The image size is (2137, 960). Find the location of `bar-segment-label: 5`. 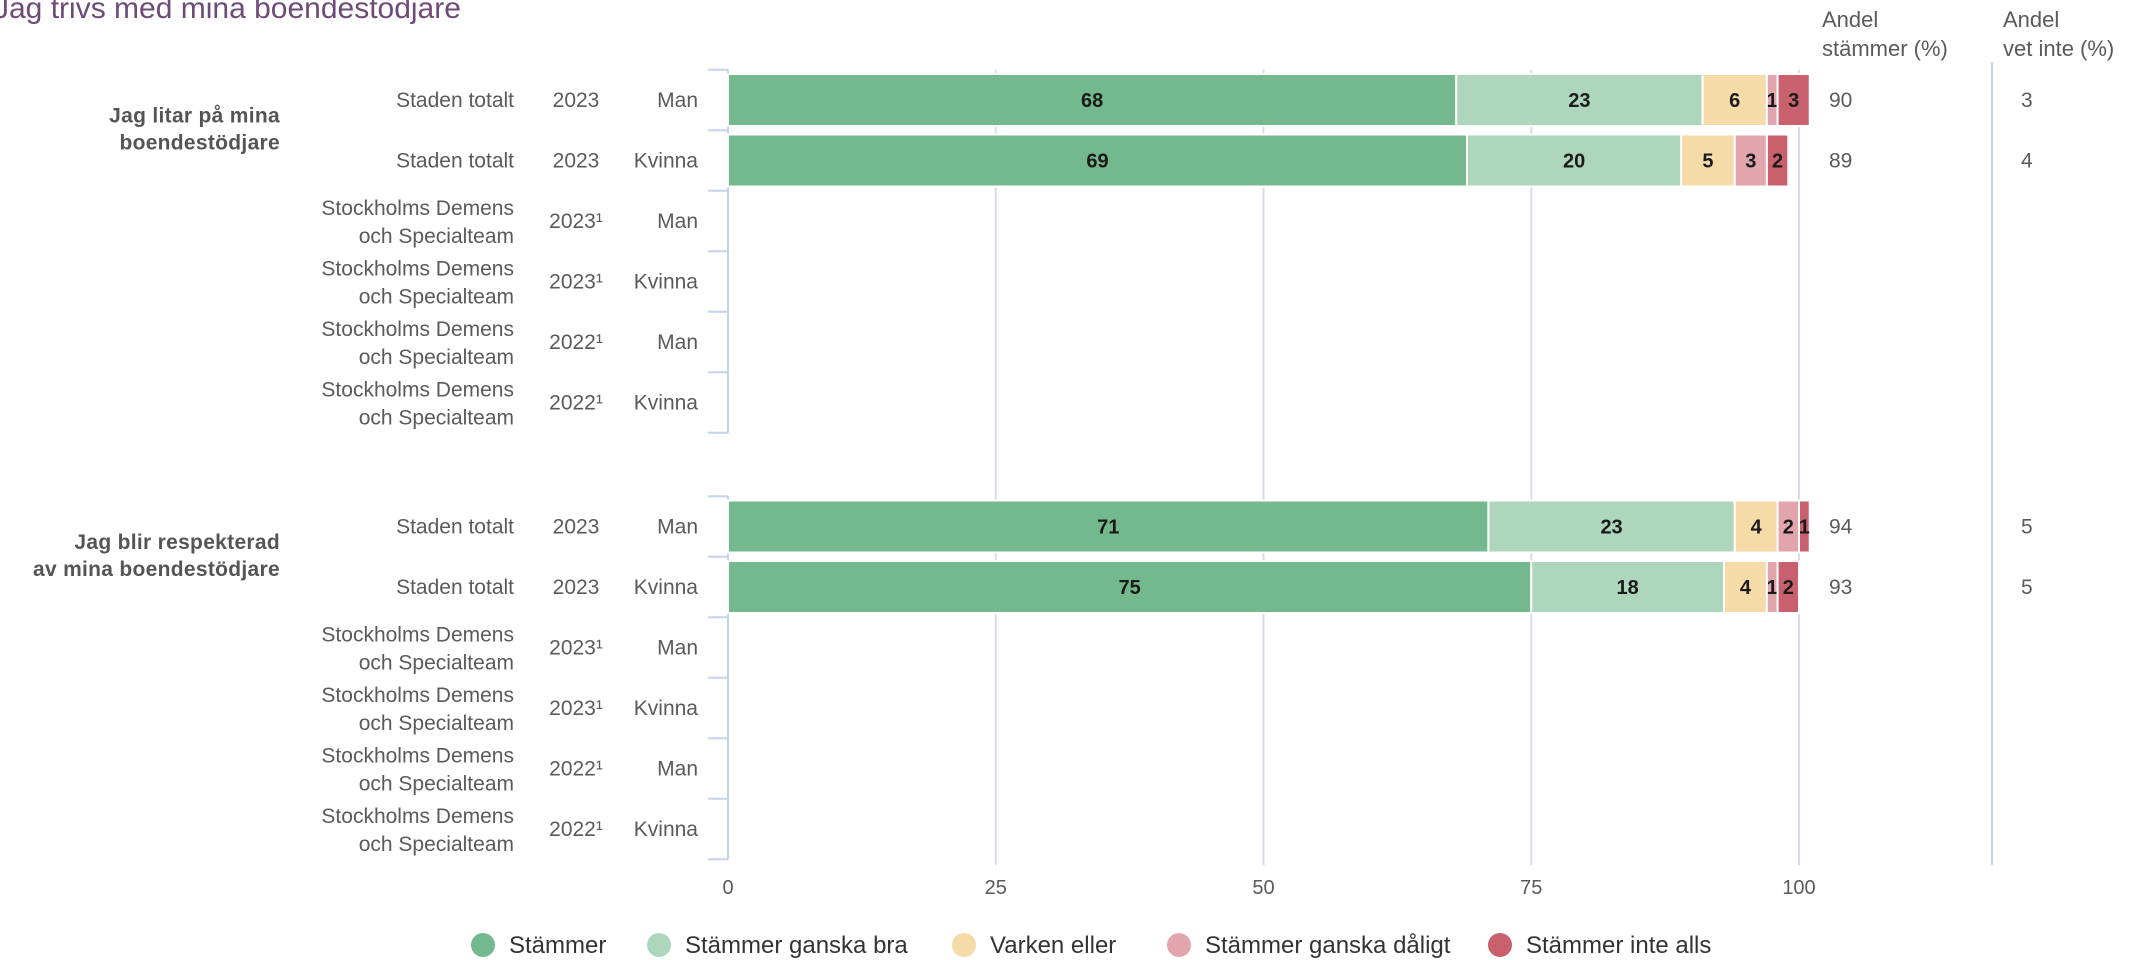

bar-segment-label: 5 is located at coordinates (1707, 162).